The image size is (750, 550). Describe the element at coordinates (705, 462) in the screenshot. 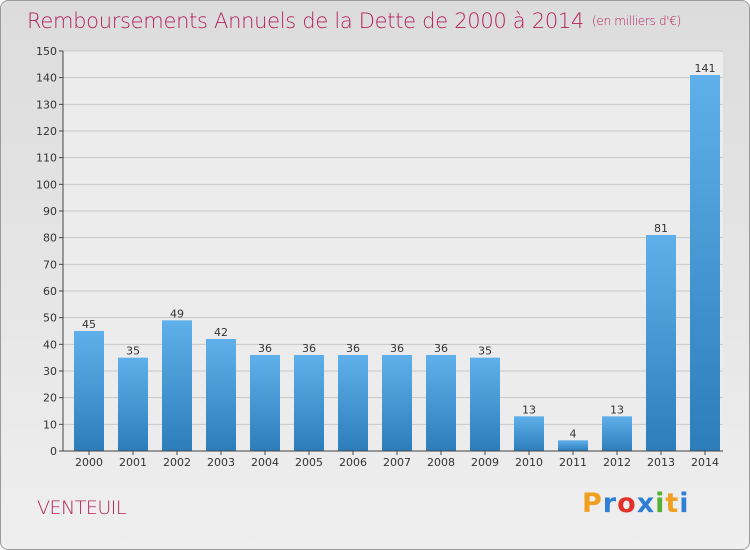

I see `x-tick-label: 2014` at that location.